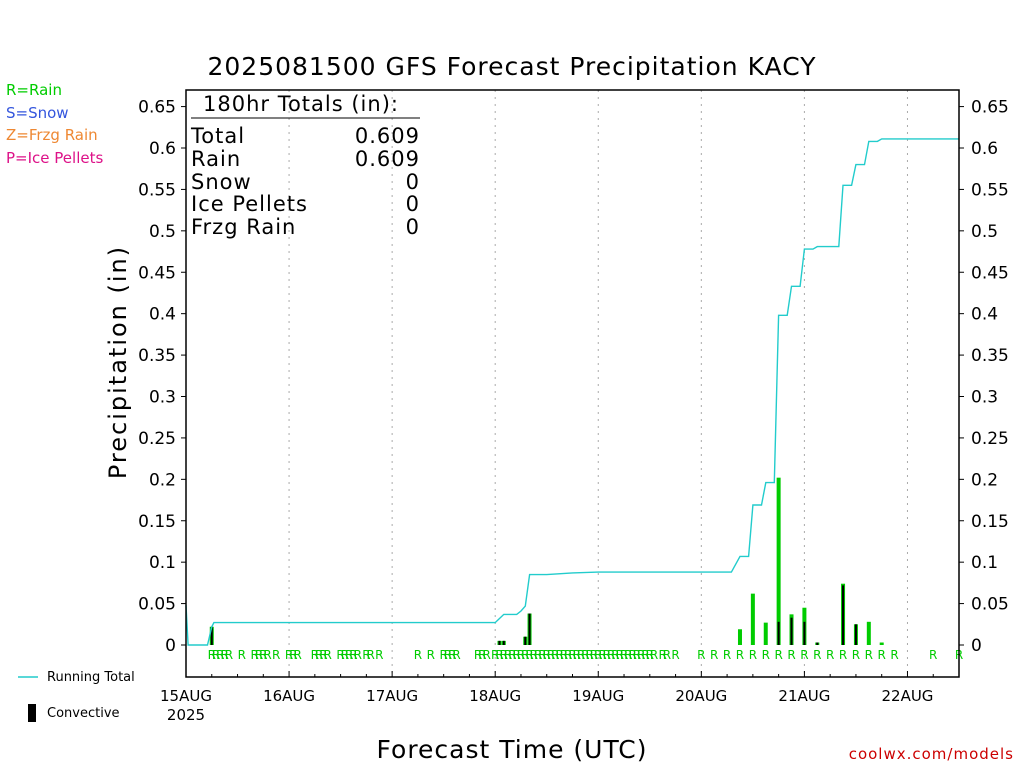 This screenshot has width=1024, height=768. What do you see at coordinates (162, 149) in the screenshot?
I see `y-tick-label-left: 0.6` at bounding box center [162, 149].